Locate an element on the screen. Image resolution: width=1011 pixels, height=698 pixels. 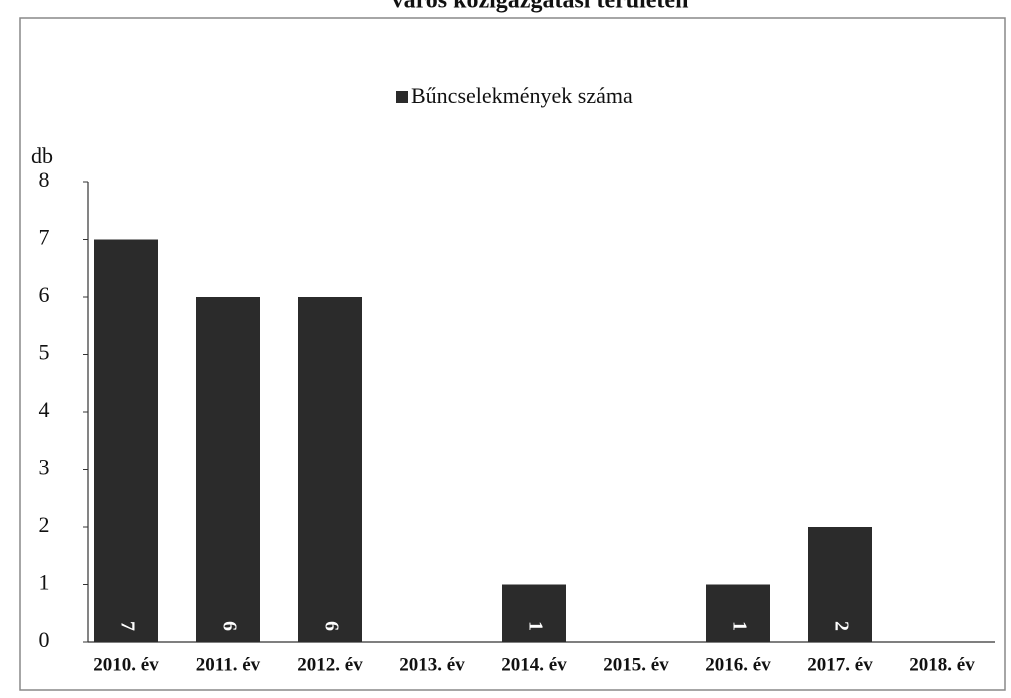
x-tick-label: 2011. év is located at coordinates (228, 664).